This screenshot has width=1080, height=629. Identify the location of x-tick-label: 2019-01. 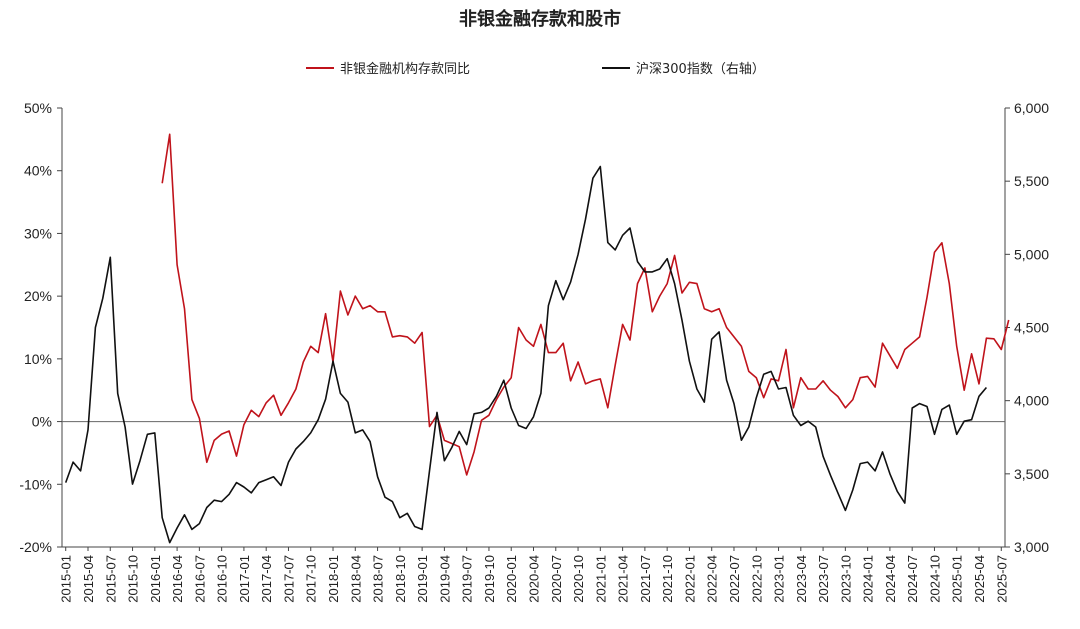
(422, 579).